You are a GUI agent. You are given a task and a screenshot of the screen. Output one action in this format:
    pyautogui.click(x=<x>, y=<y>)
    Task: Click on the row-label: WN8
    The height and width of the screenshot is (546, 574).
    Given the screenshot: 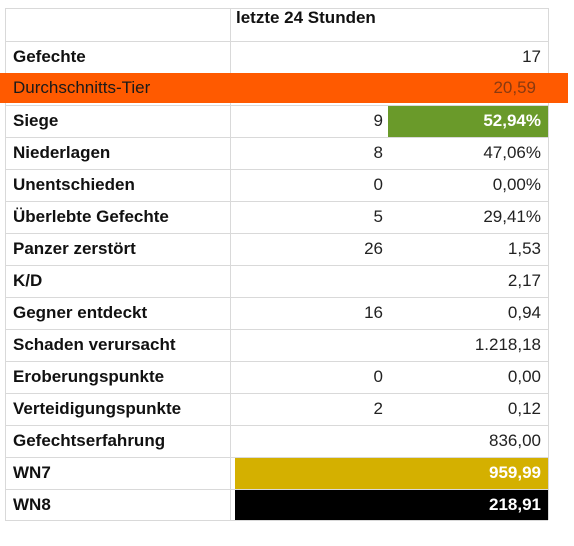 What is the action you would take?
    pyautogui.click(x=32, y=504)
    